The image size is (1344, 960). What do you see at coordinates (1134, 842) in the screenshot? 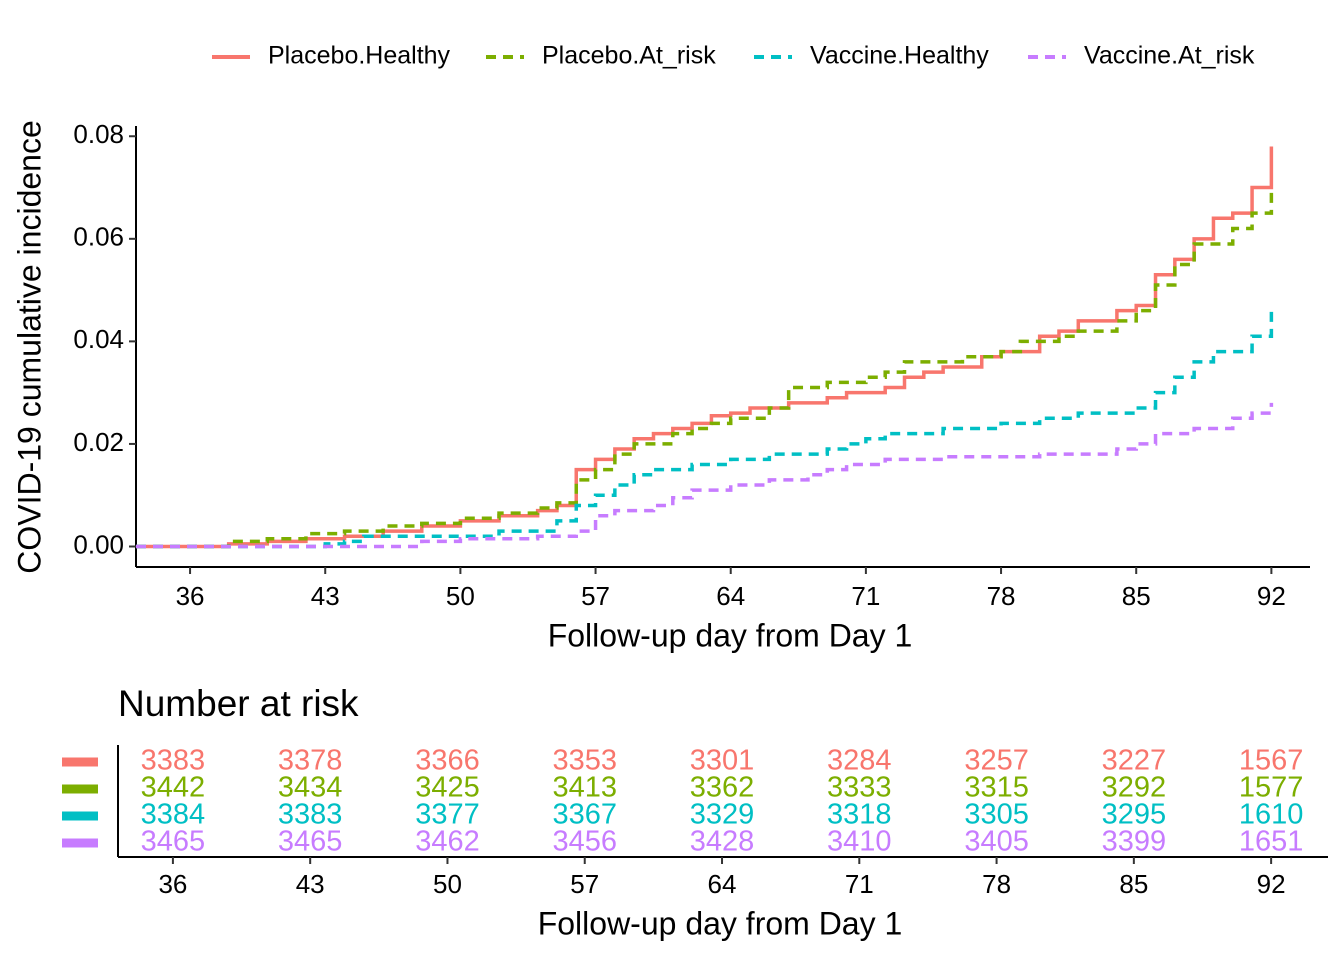
I see `risk-number: 3399` at bounding box center [1134, 842].